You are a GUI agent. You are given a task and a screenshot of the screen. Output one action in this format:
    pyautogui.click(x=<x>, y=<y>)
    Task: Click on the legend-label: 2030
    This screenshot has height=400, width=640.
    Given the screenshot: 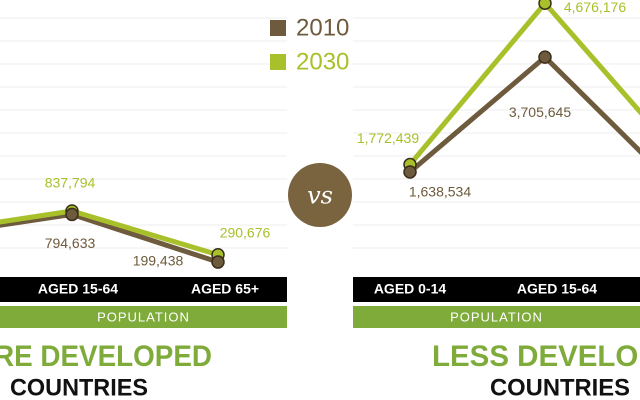 What is the action you would take?
    pyautogui.click(x=322, y=61)
    